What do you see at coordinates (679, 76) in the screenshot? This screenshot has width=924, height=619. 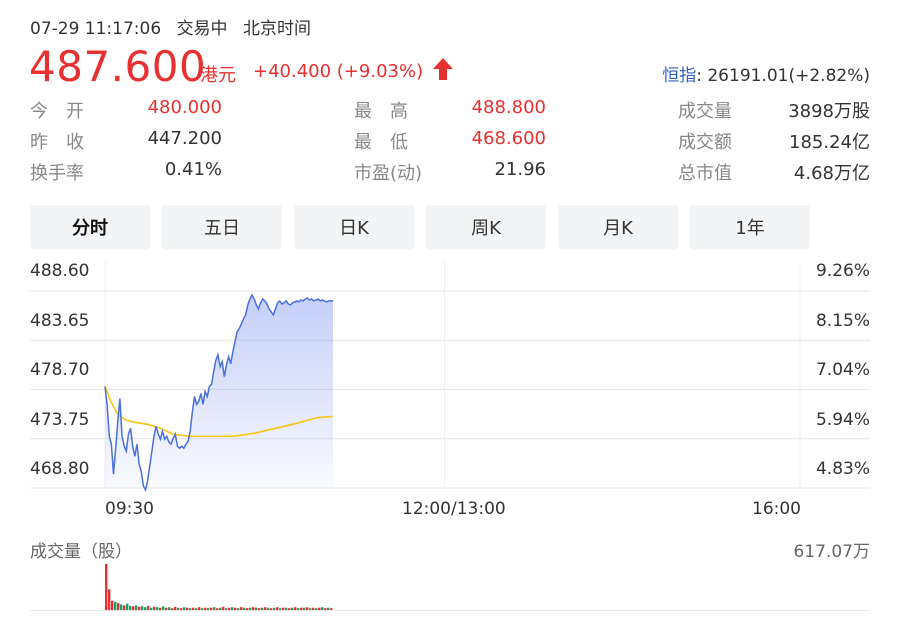 I see `index-name: 恒指` at bounding box center [679, 76].